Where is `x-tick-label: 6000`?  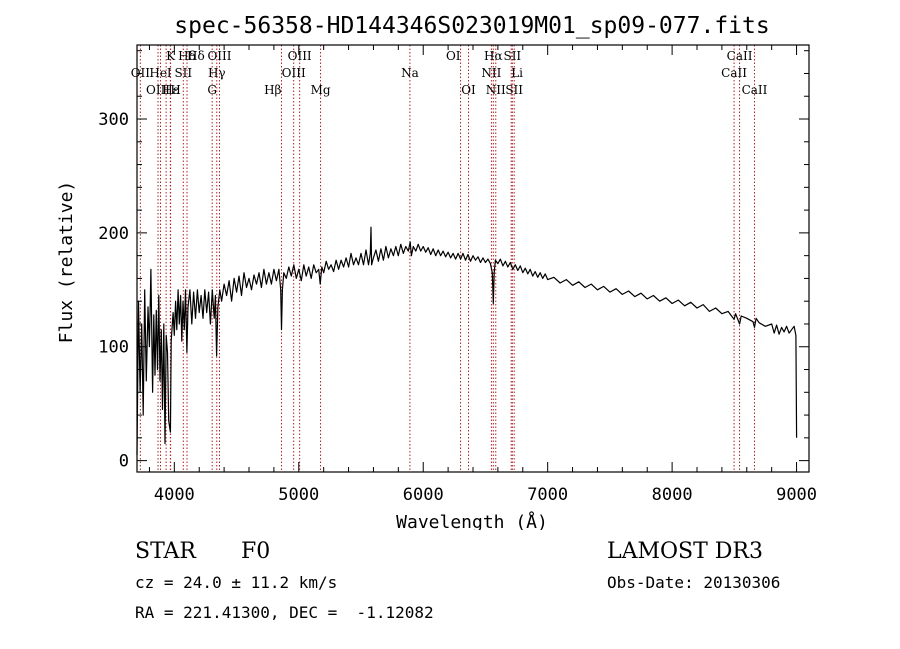
x-tick-label: 6000 is located at coordinates (423, 495).